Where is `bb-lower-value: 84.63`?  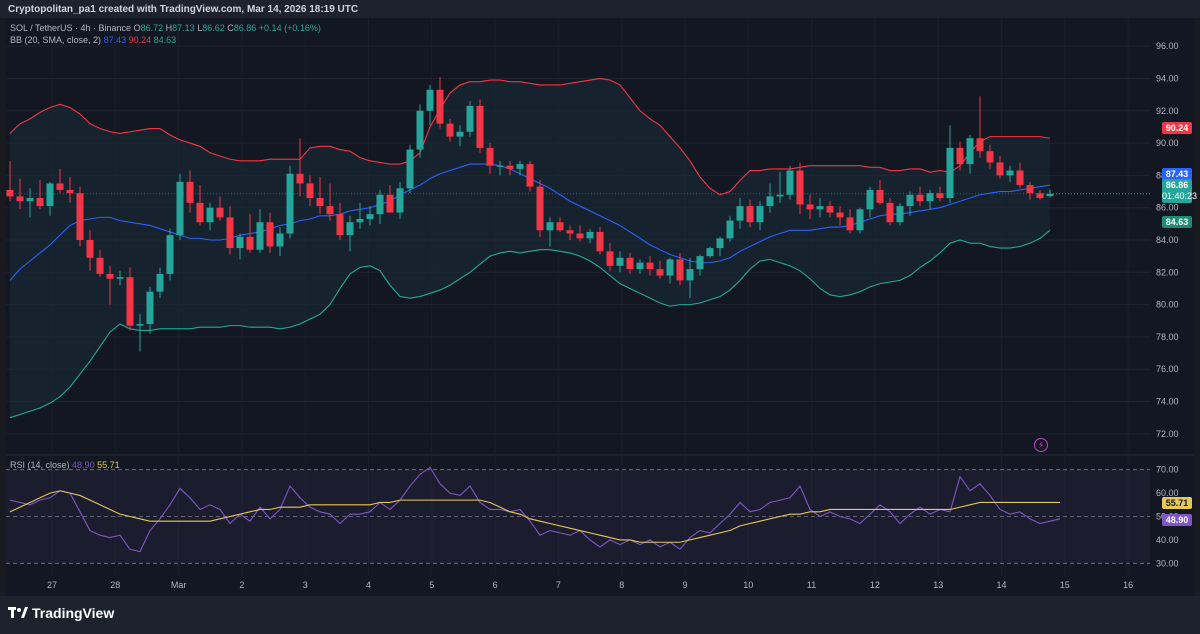 bb-lower-value: 84.63 is located at coordinates (165, 40).